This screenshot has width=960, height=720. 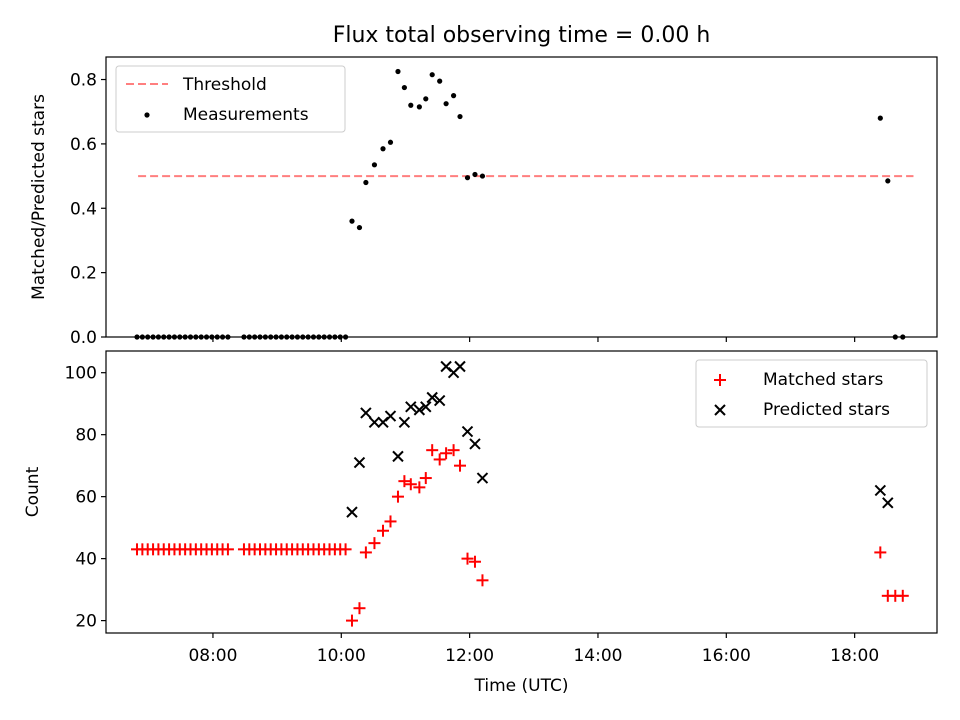 What do you see at coordinates (726, 656) in the screenshot?
I see `bottom-xtick-label: 16:00` at bounding box center [726, 656].